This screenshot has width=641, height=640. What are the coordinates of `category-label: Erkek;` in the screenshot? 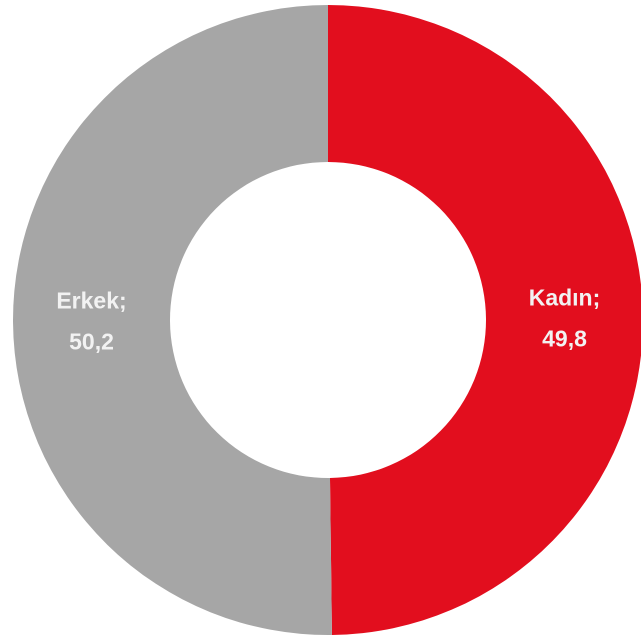 It's located at (91, 301).